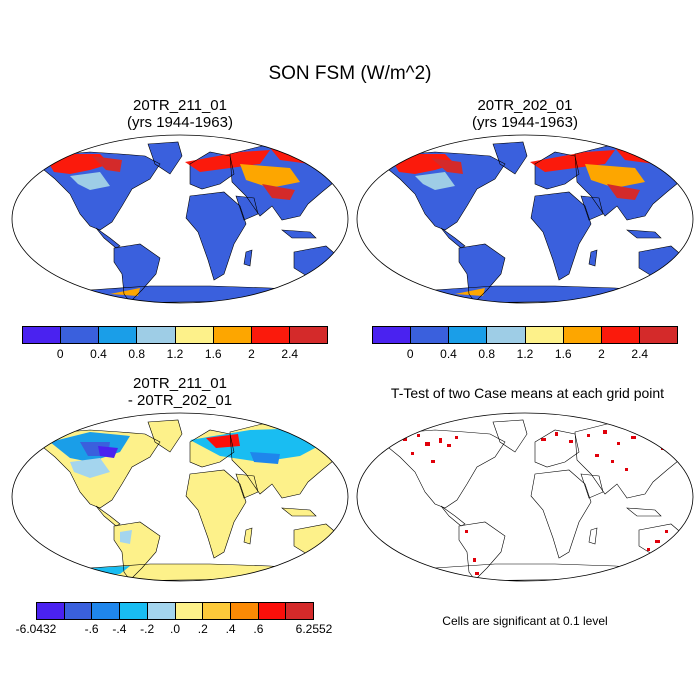  I want to click on colorbar-tick-label: .6, so click(258, 629).